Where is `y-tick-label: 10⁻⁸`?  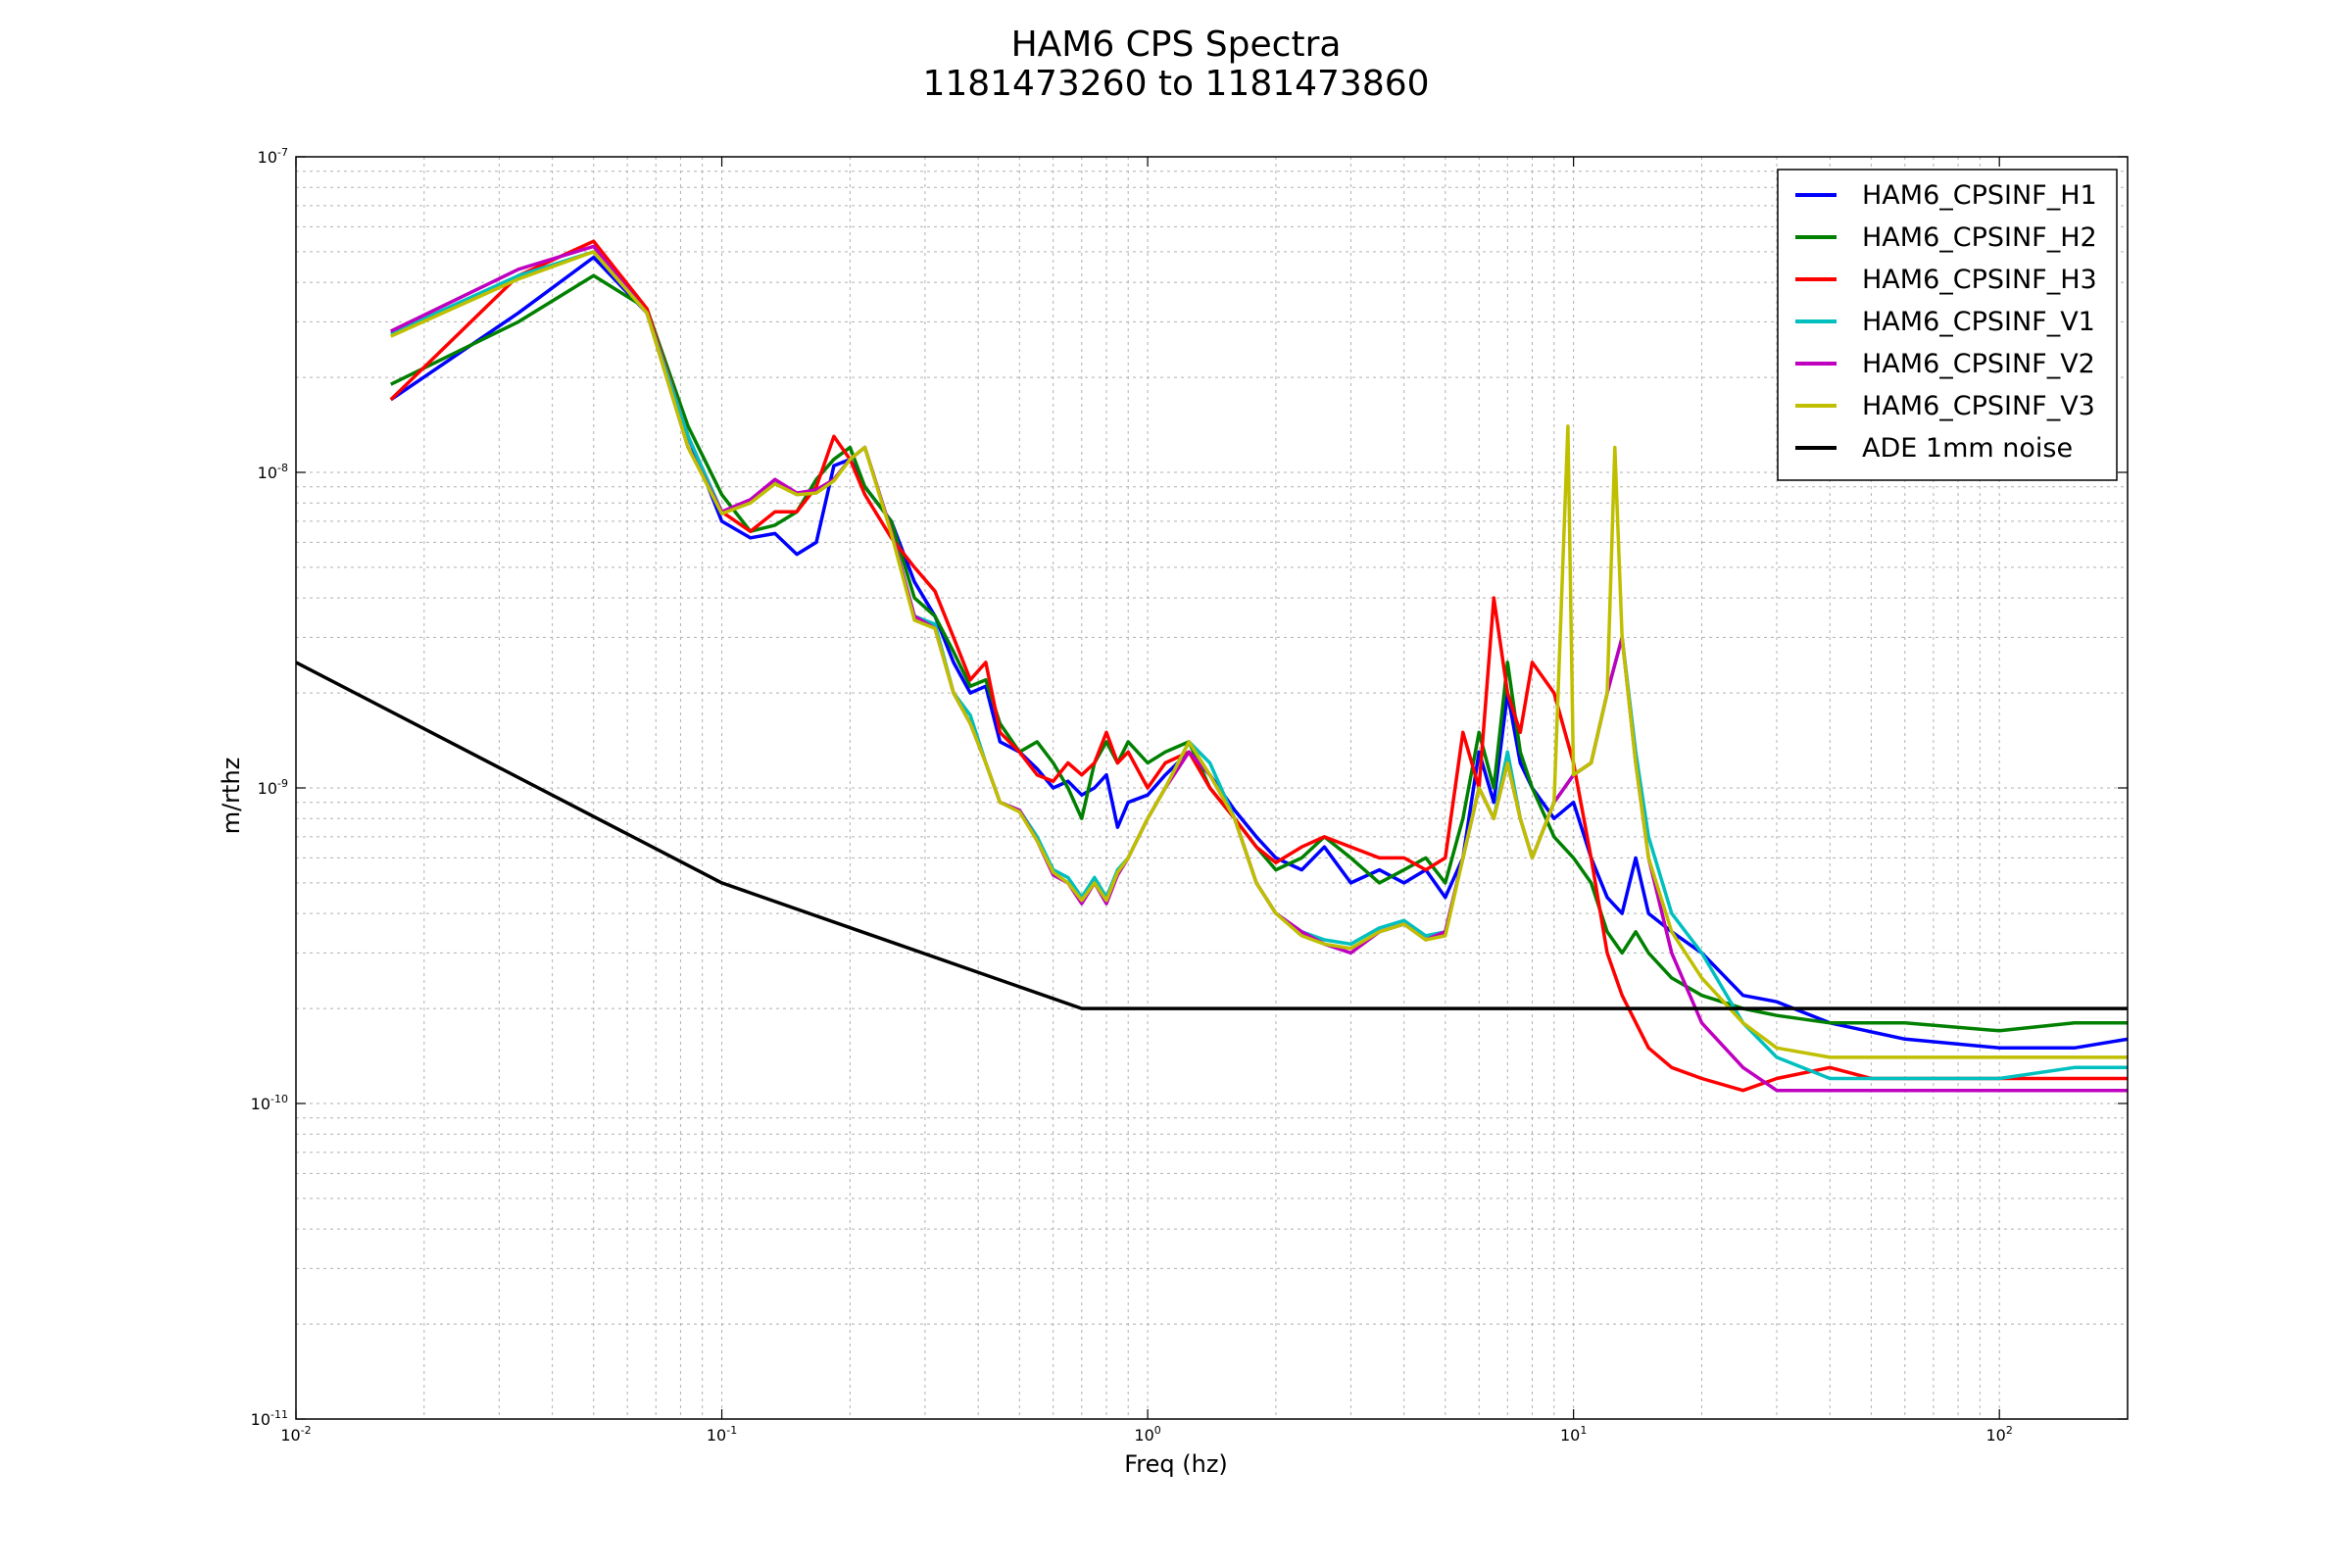 y-tick-label: 10⁻⁸ is located at coordinates (273, 472).